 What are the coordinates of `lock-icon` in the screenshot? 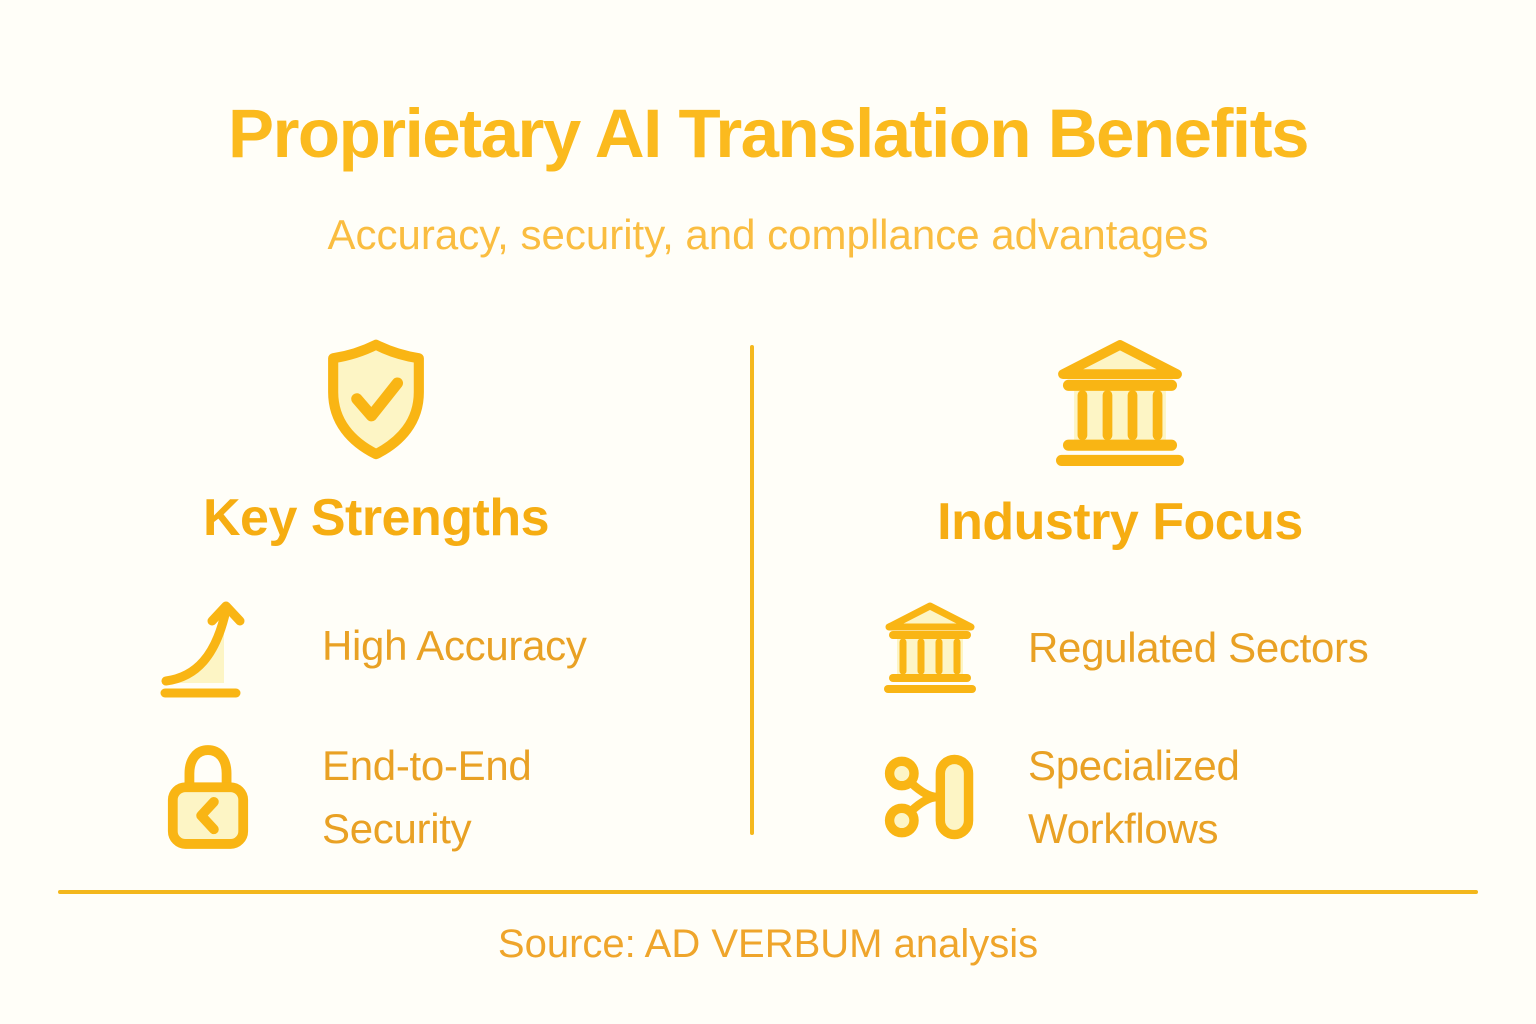 It's located at (208, 797).